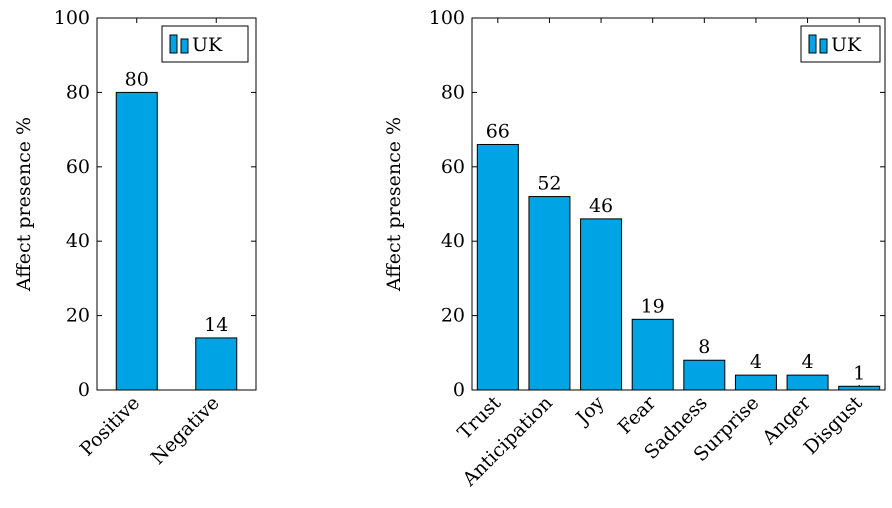 The image size is (892, 508). What do you see at coordinates (601, 304) in the screenshot?
I see `bar-joy` at bounding box center [601, 304].